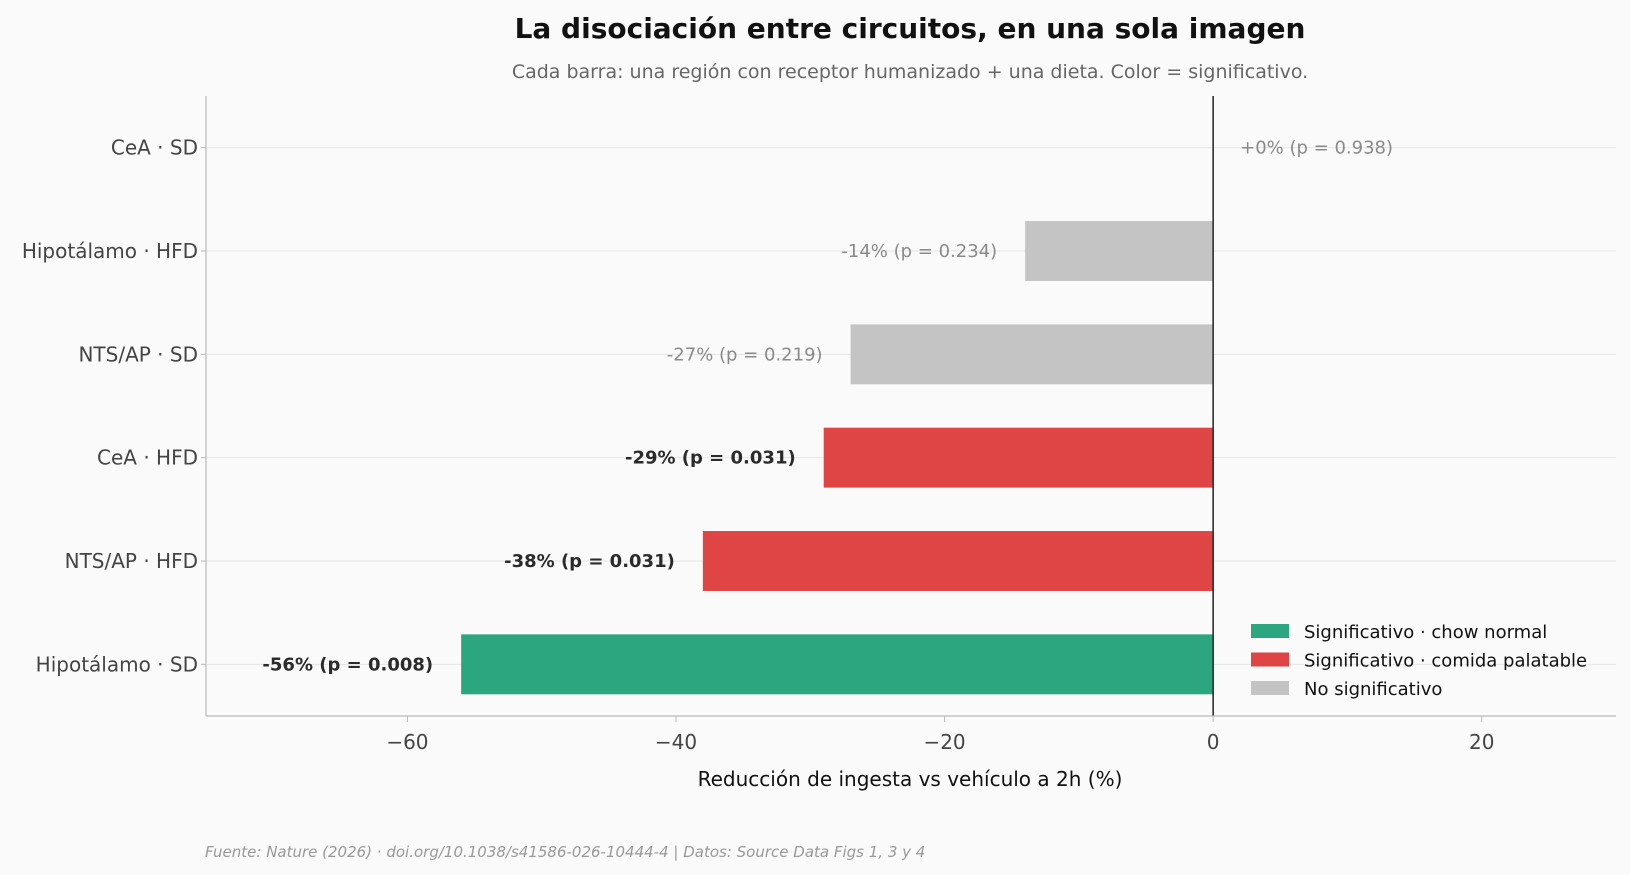 The width and height of the screenshot is (1630, 875). Describe the element at coordinates (676, 742) in the screenshot. I see `x-tick-label: −40` at that location.